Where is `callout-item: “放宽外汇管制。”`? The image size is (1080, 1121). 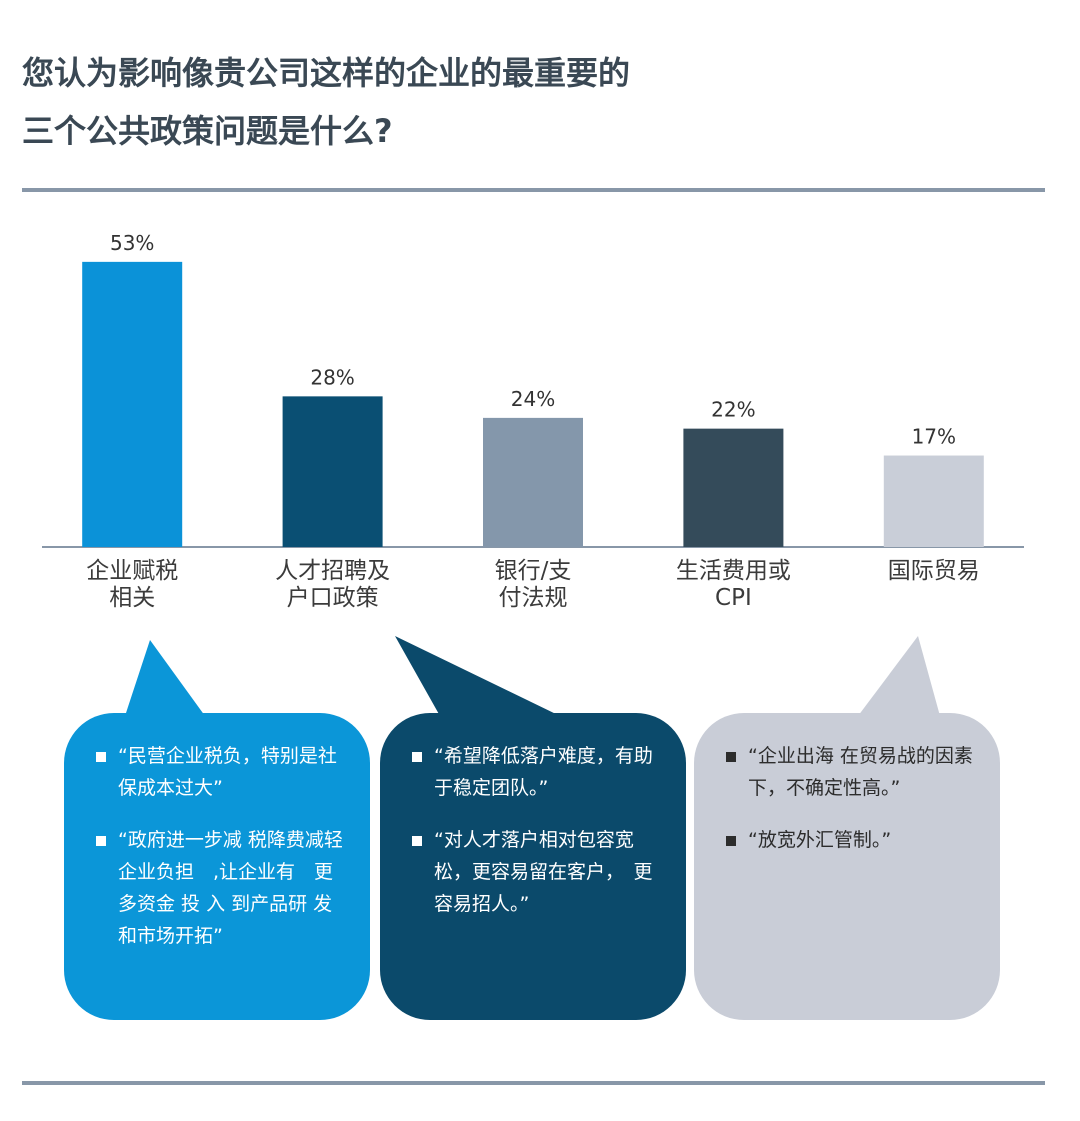
callout-item: “放宽外汇管制。” is located at coordinates (852, 840).